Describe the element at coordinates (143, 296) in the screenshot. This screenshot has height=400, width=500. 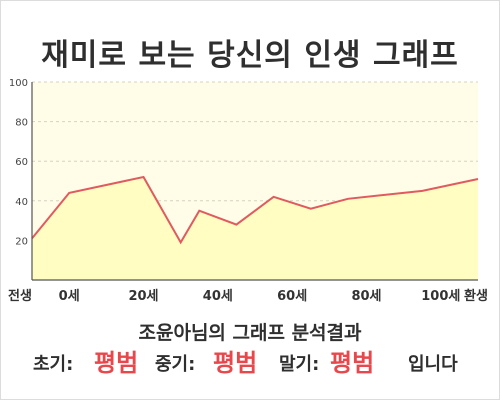
I see `x-tick-label: 20세` at that location.